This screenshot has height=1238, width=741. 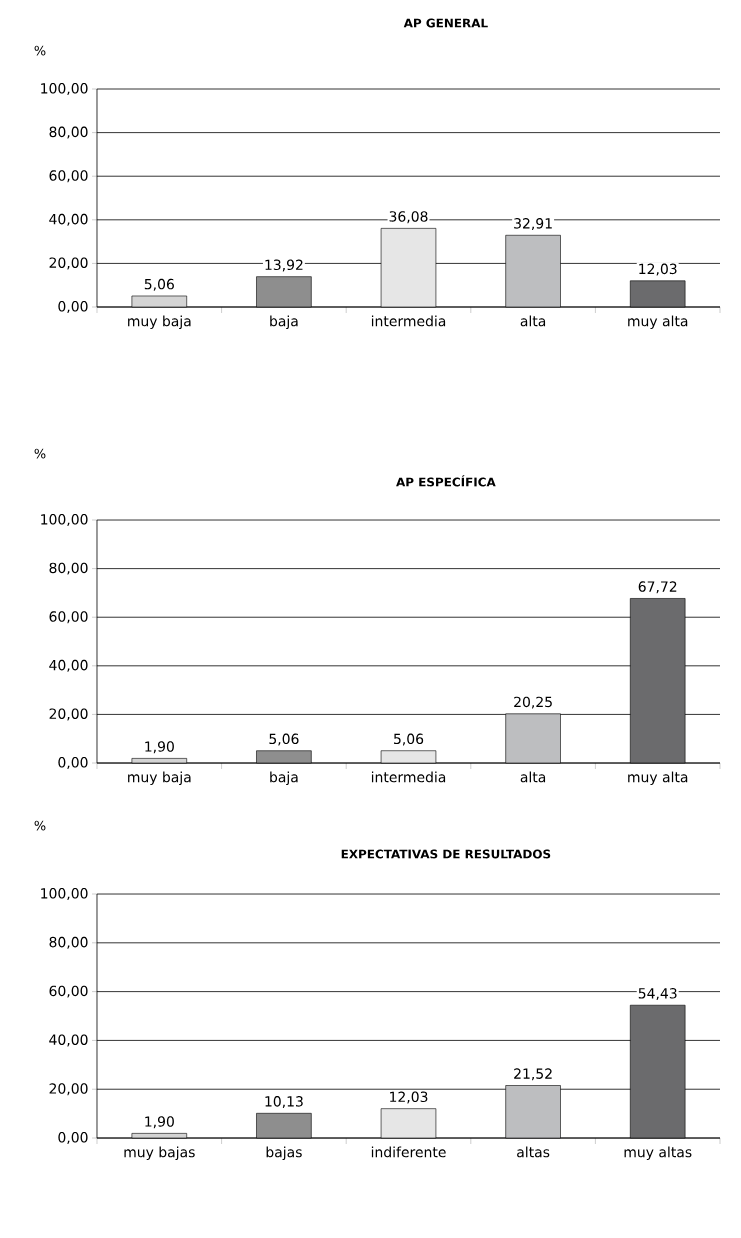 What do you see at coordinates (657, 994) in the screenshot?
I see `data-label: 54,43` at bounding box center [657, 994].